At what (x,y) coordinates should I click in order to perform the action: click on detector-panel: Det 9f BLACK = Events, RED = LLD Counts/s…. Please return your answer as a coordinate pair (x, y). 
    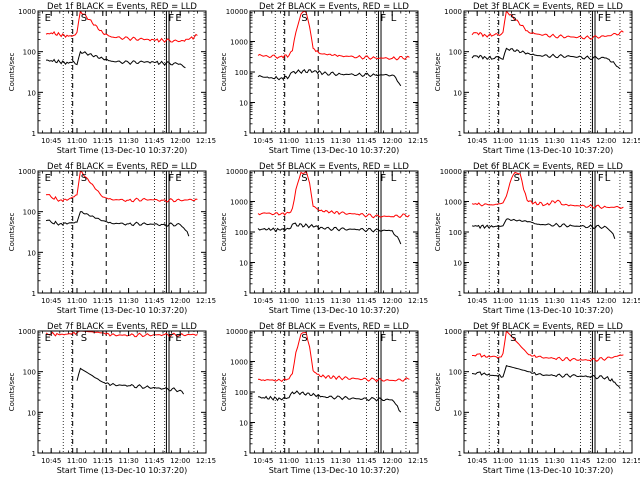
    Looking at the image, I should click on (537, 398).